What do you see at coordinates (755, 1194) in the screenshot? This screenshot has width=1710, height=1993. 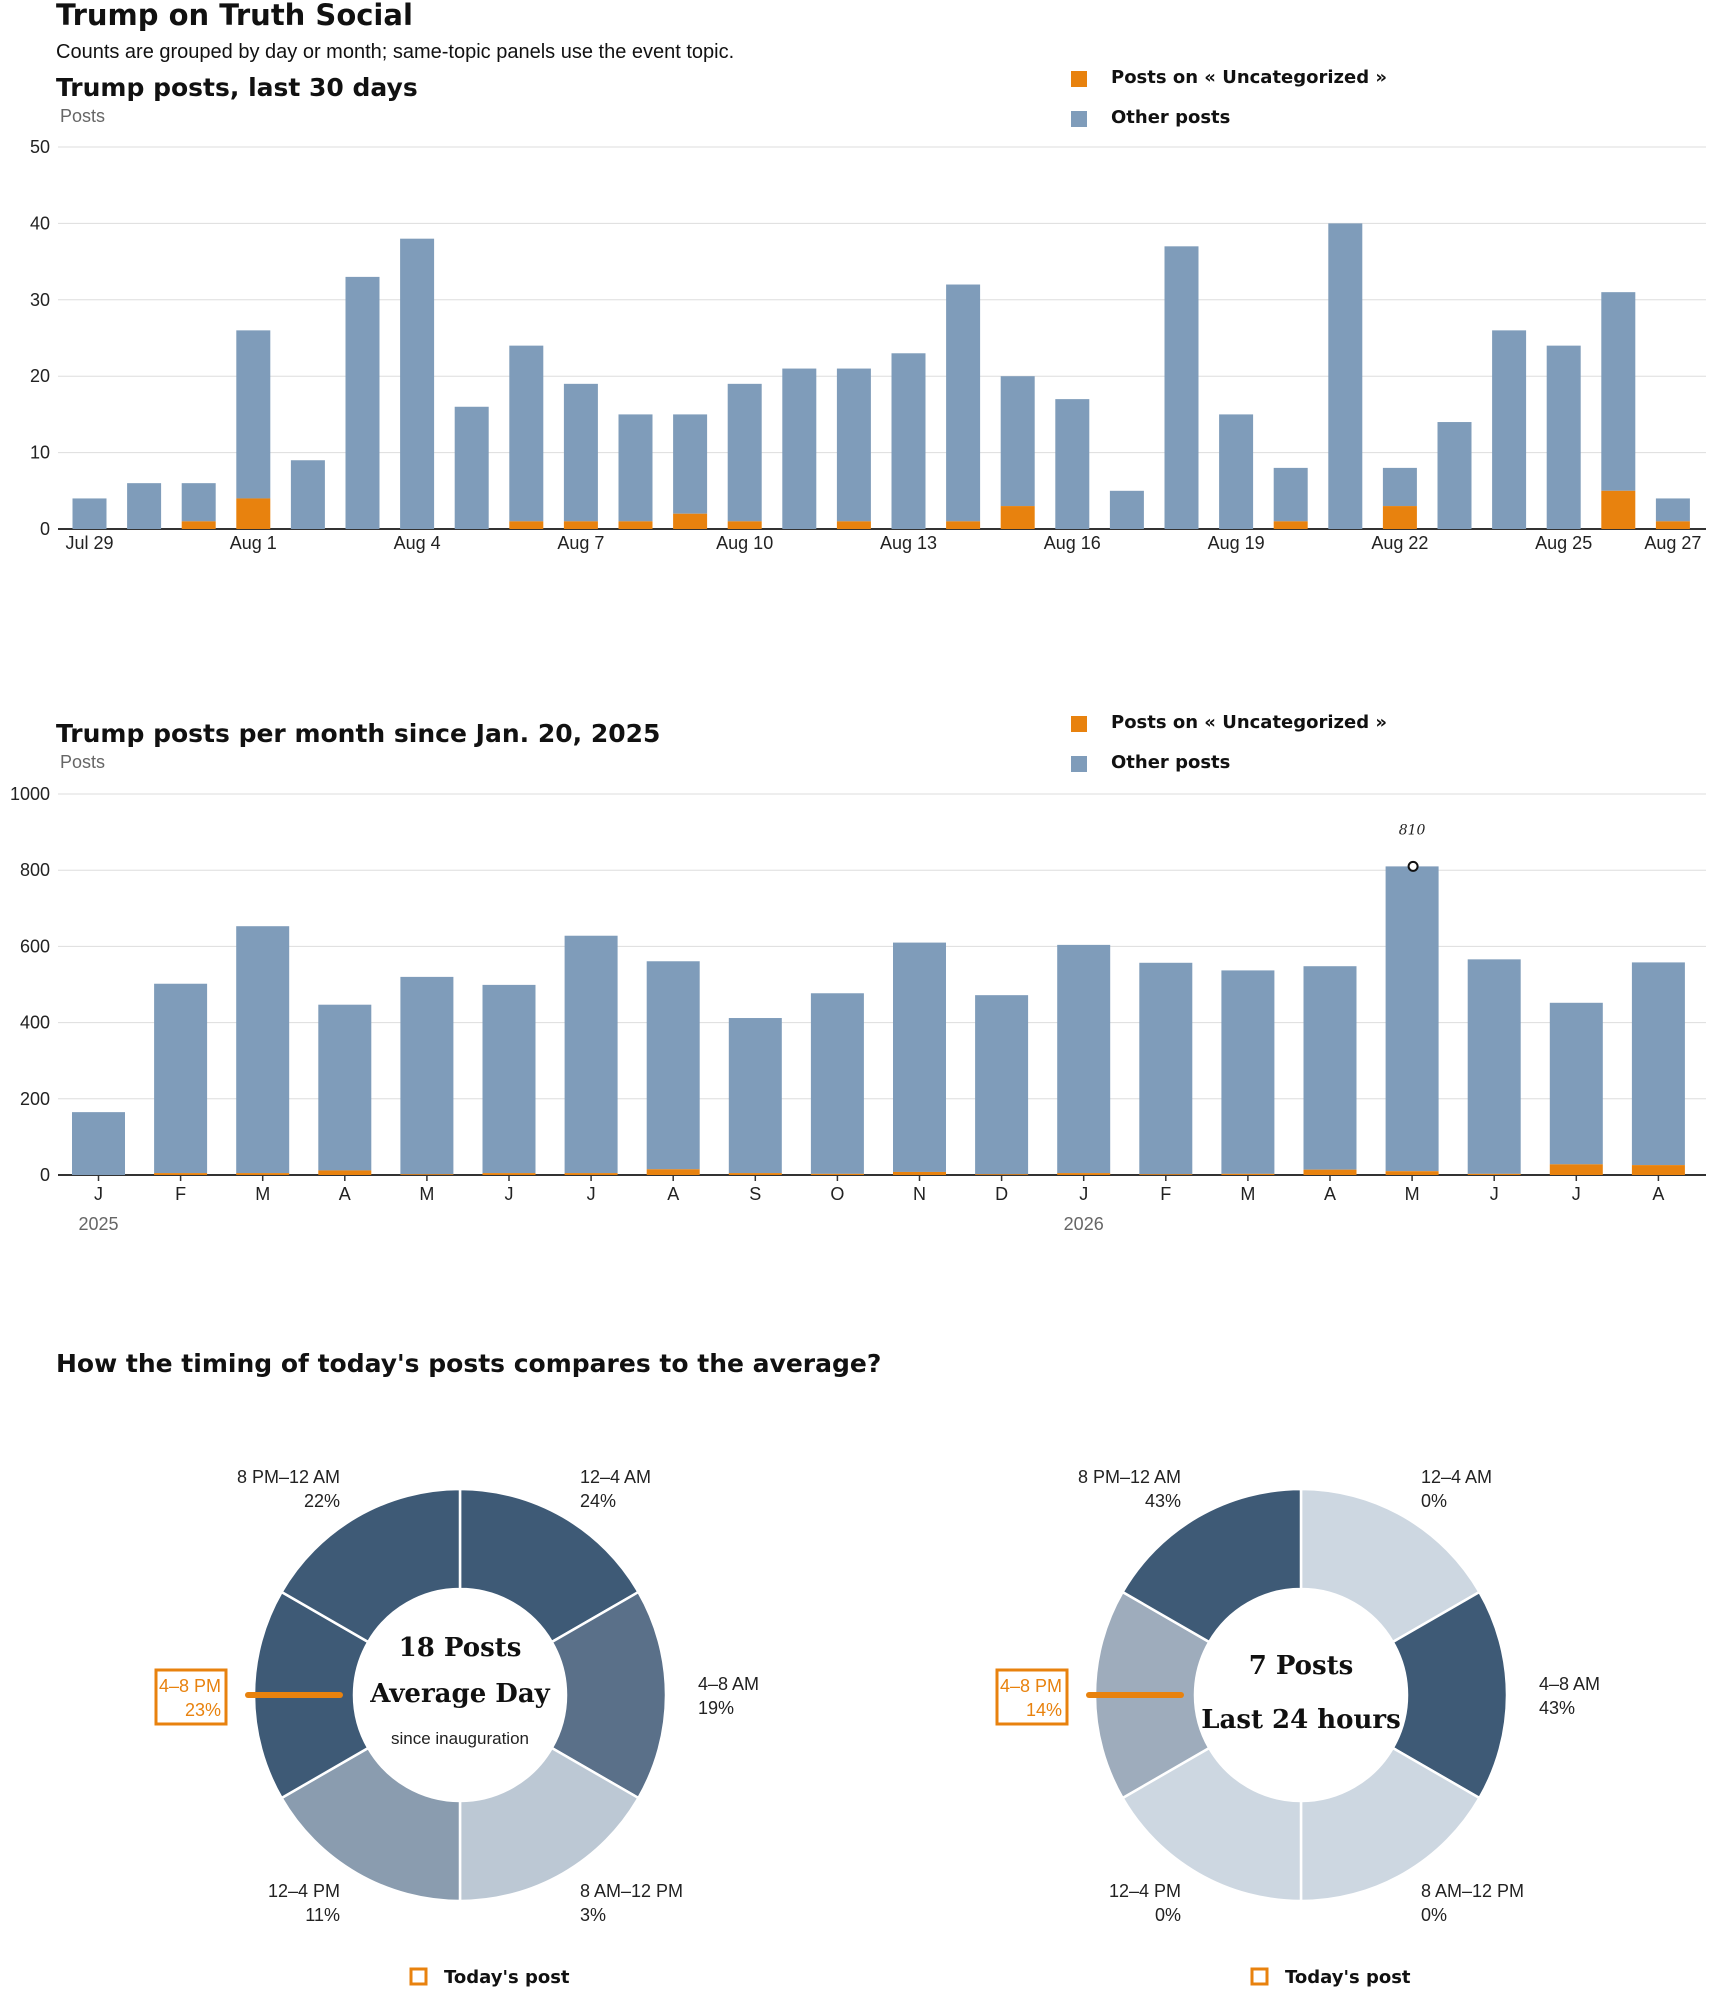 I see `x-tick-label: S` at bounding box center [755, 1194].